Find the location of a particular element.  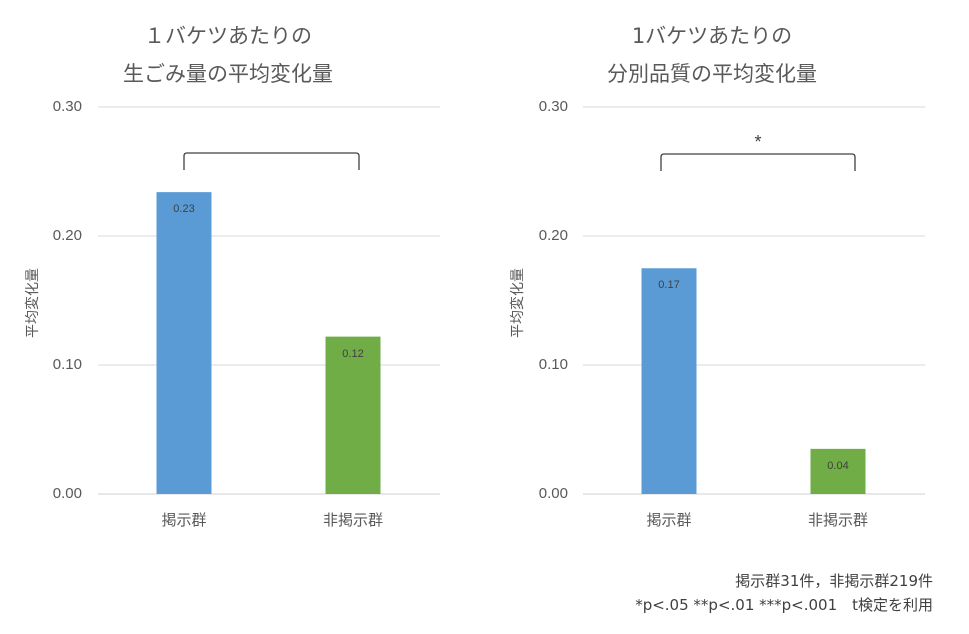

footnote-significance-legend: *p<.05 **p<.01 ***p<.001 t検定を利用 is located at coordinates (784, 605).